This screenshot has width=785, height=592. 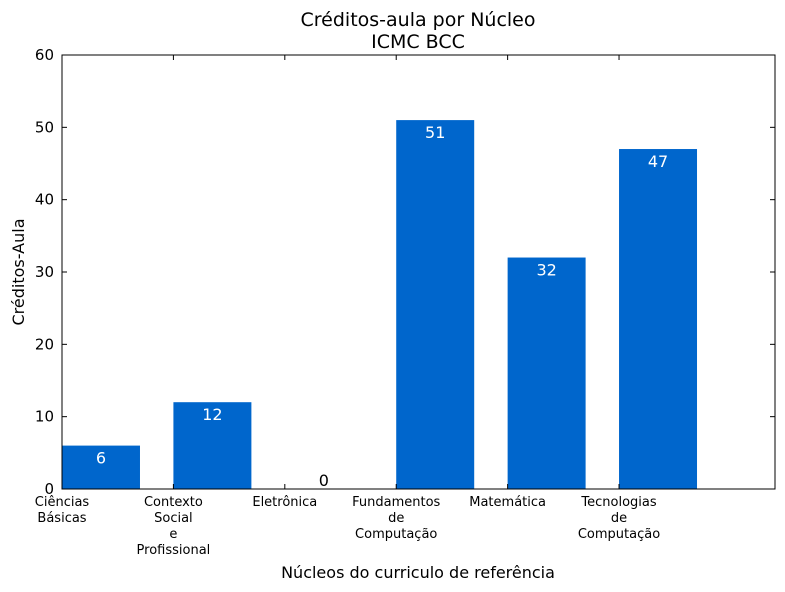 I want to click on bar-value-label: 51, so click(x=435, y=132).